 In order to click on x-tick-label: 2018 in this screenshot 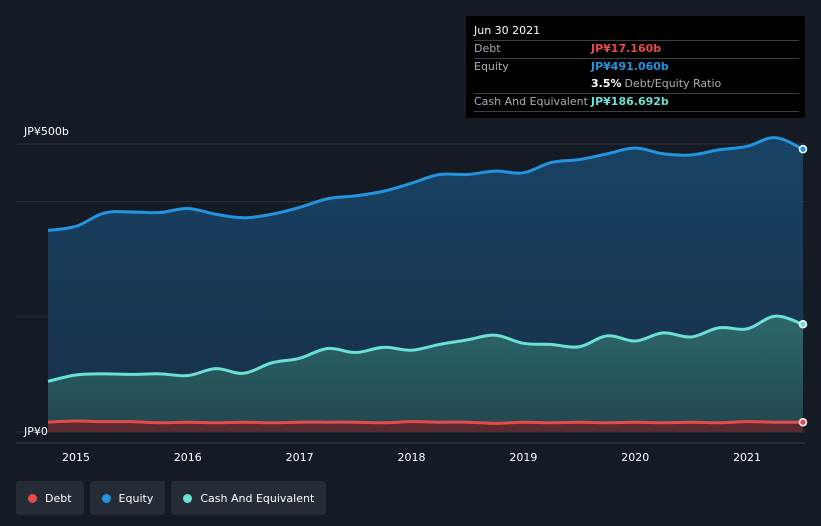, I will do `click(412, 457)`.